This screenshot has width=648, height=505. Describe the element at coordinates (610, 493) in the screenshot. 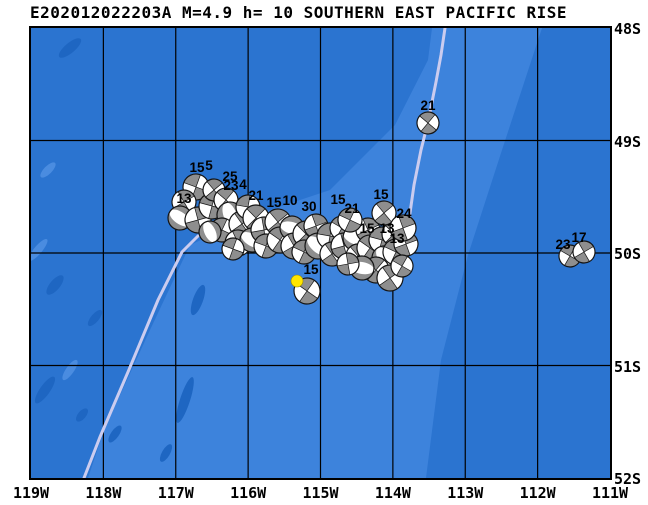

I see `lon-tick-label: 111W` at that location.